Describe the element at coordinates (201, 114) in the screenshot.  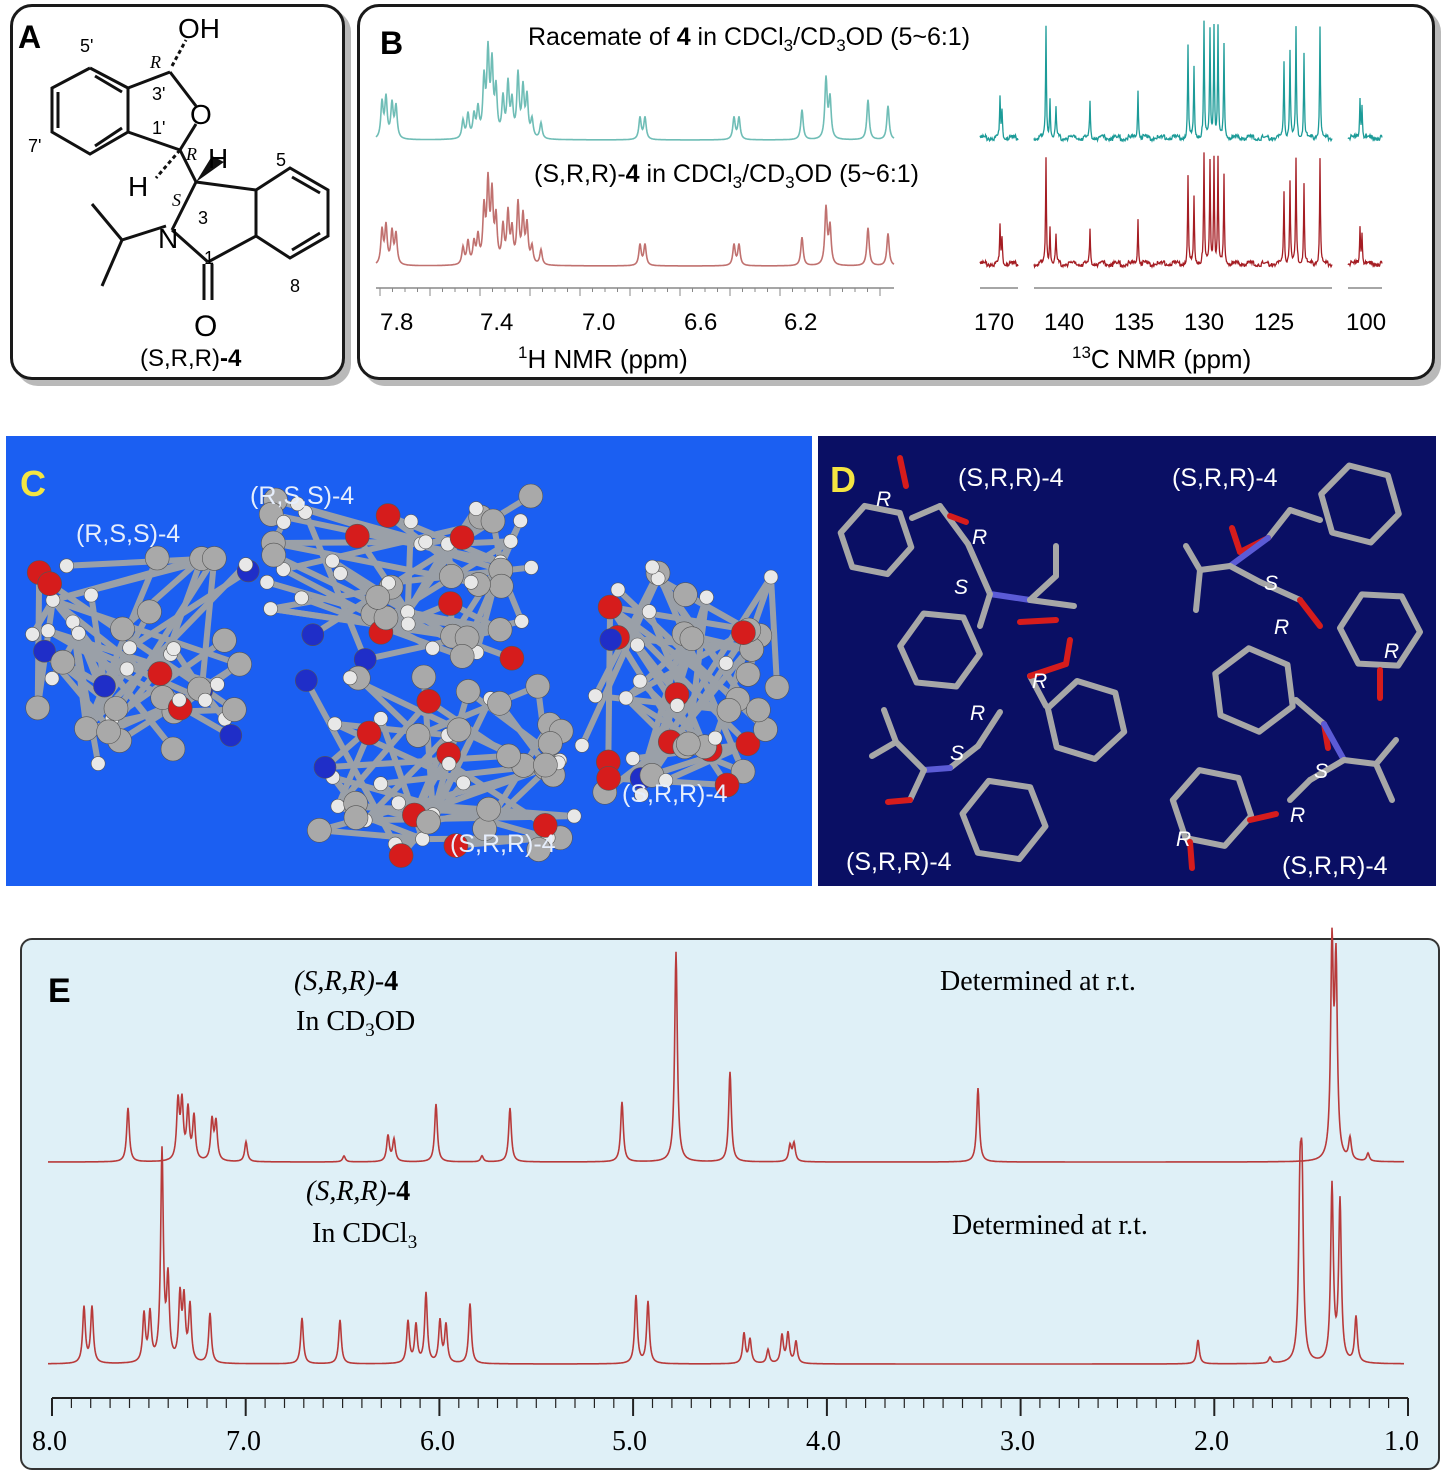
I see `ring-oxygen-label: O` at that location.